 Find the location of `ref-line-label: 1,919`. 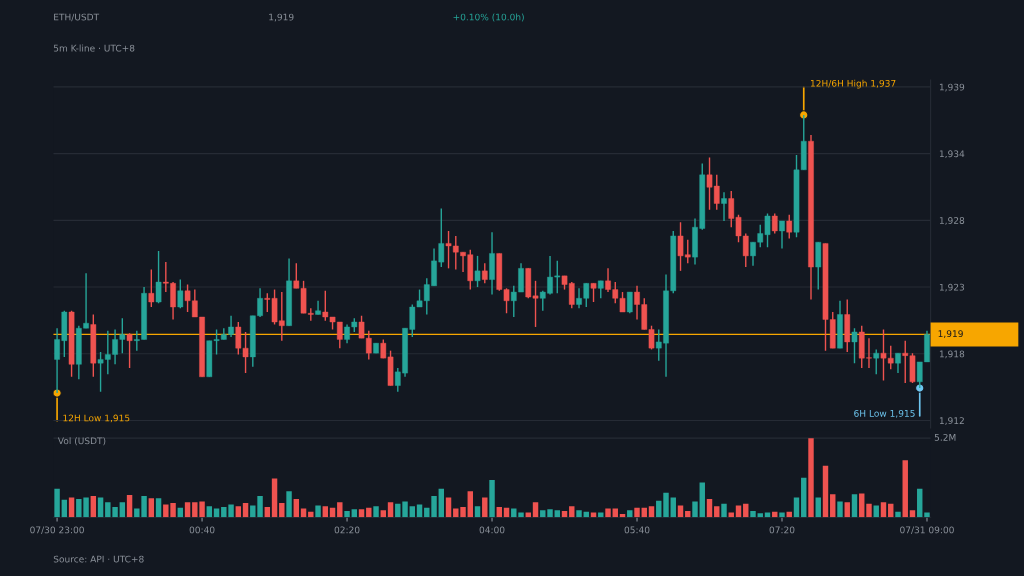

ref-line-label: 1,919 is located at coordinates (950, 334).